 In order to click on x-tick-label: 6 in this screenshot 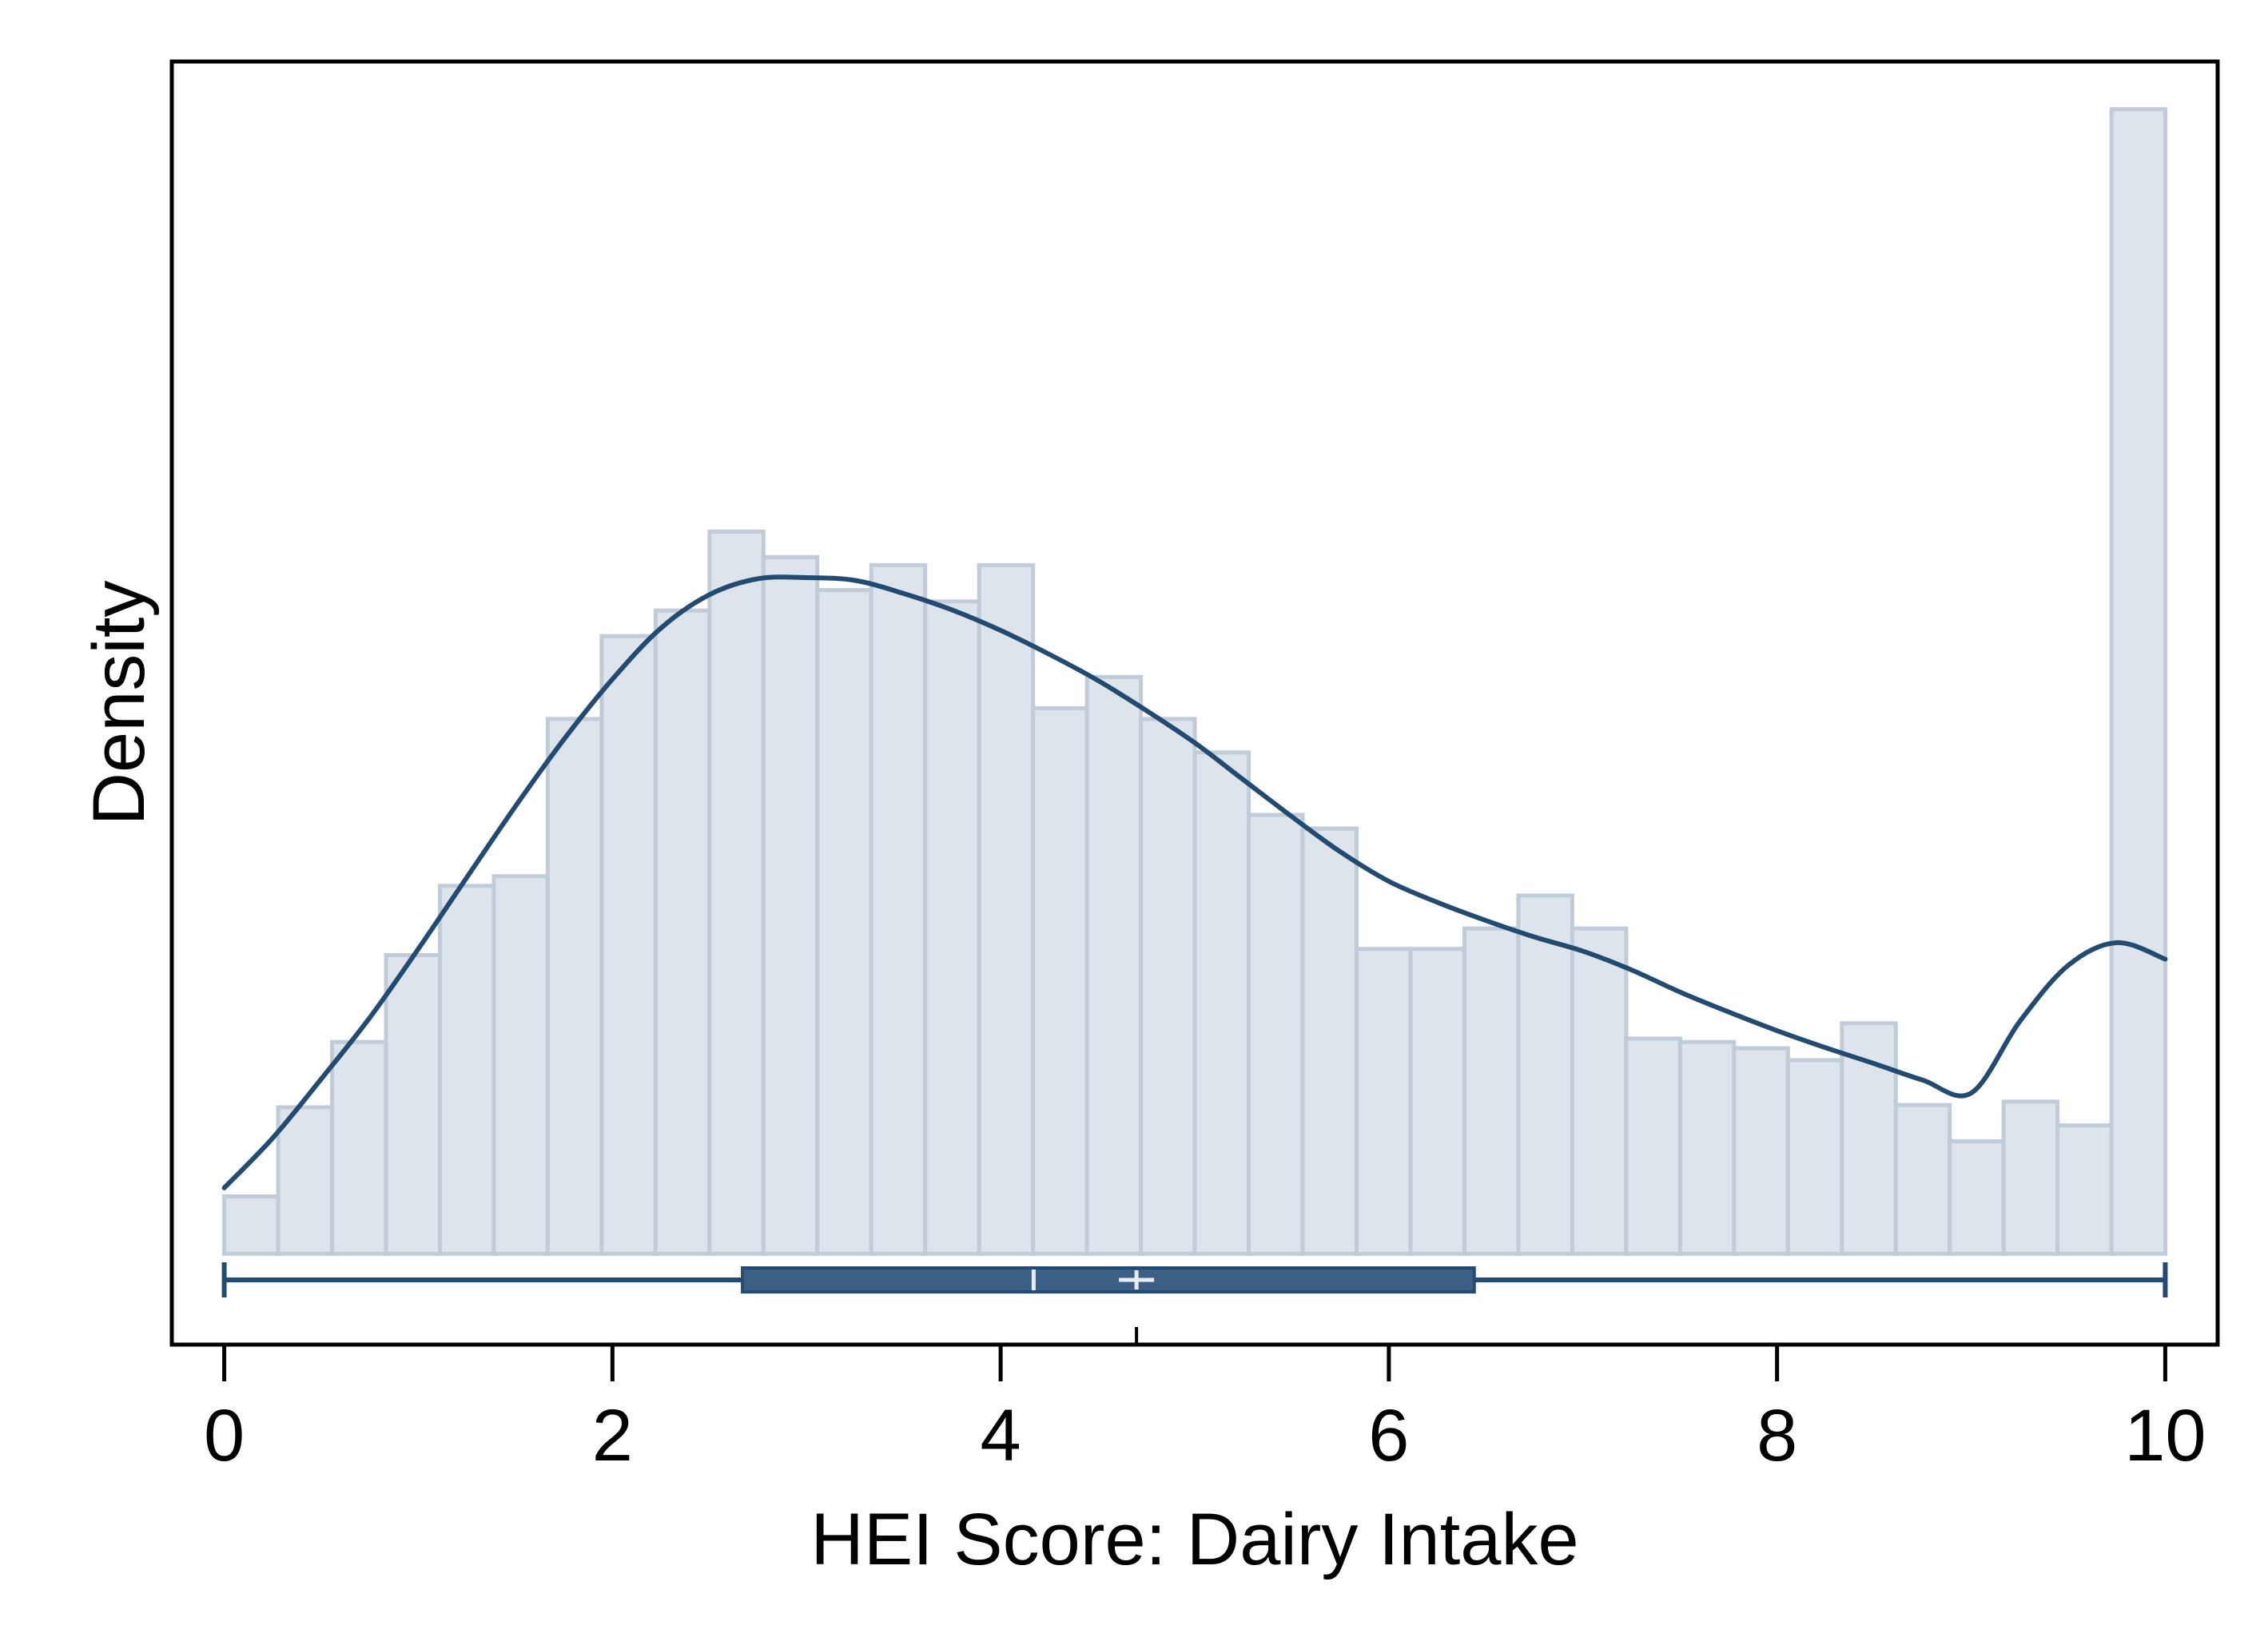, I will do `click(1388, 1435)`.